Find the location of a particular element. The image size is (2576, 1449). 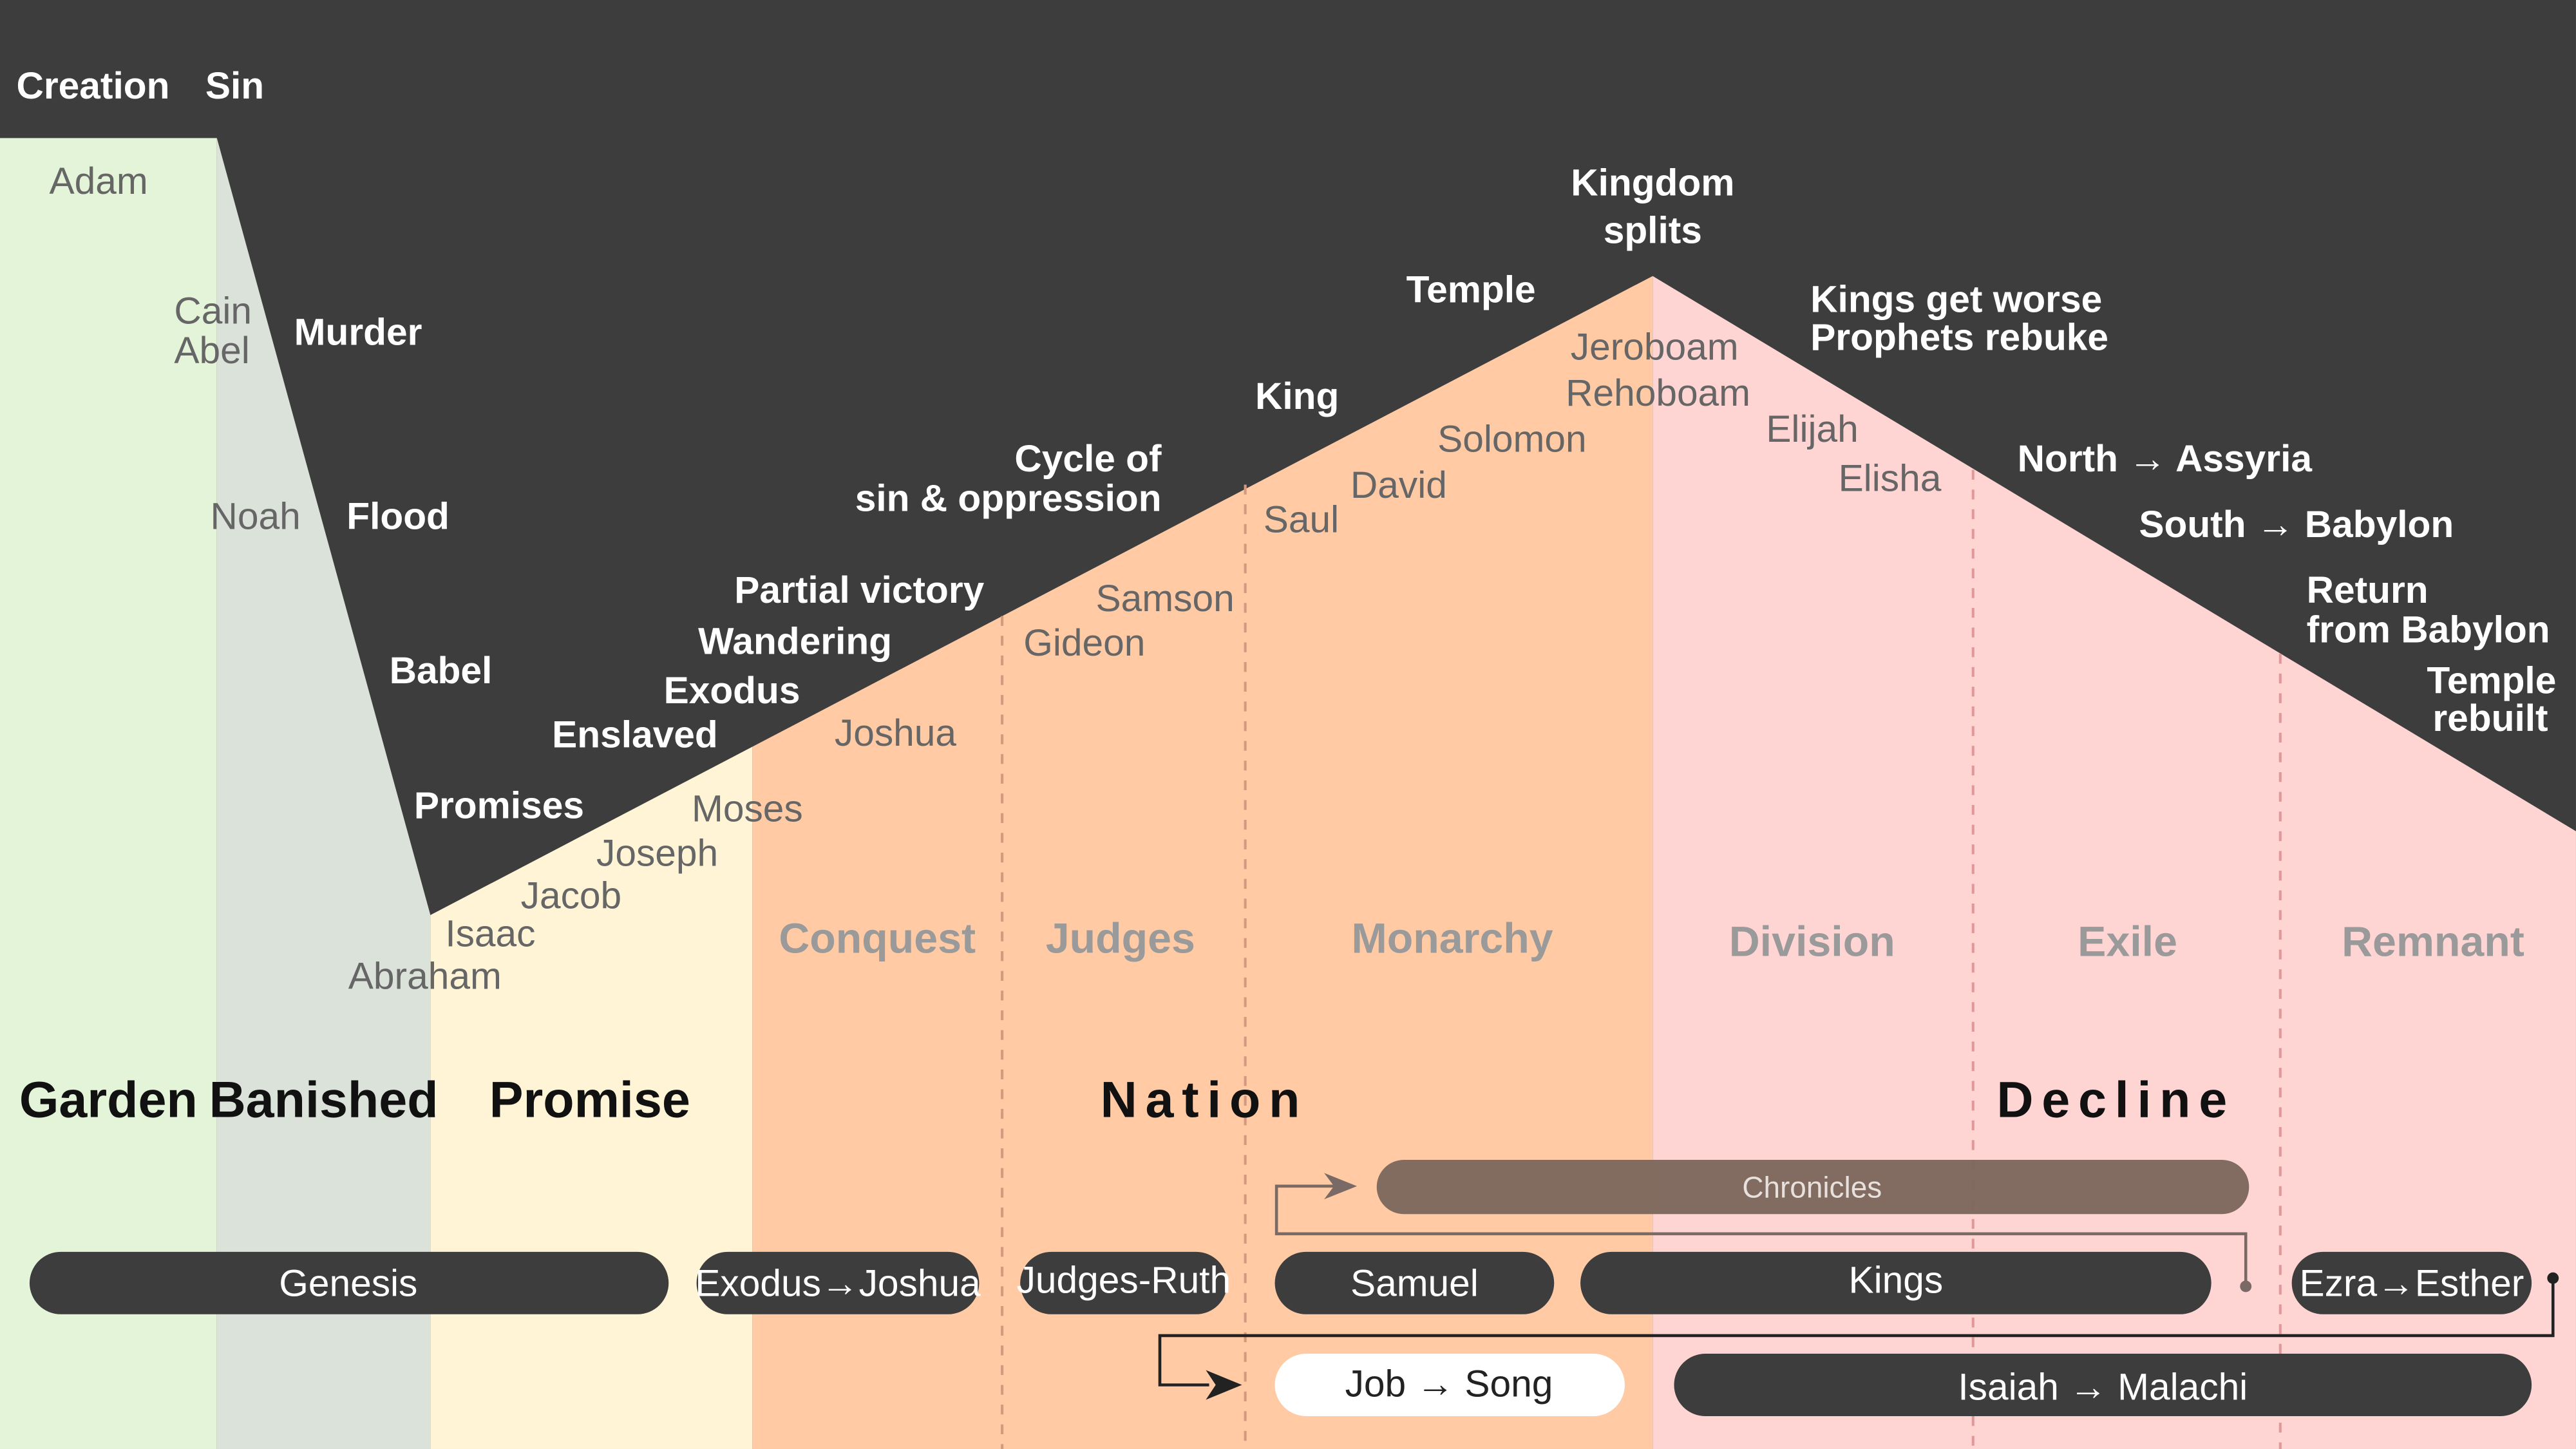

event-temple-rebuilt-line2: rebuilt is located at coordinates (2490, 718).